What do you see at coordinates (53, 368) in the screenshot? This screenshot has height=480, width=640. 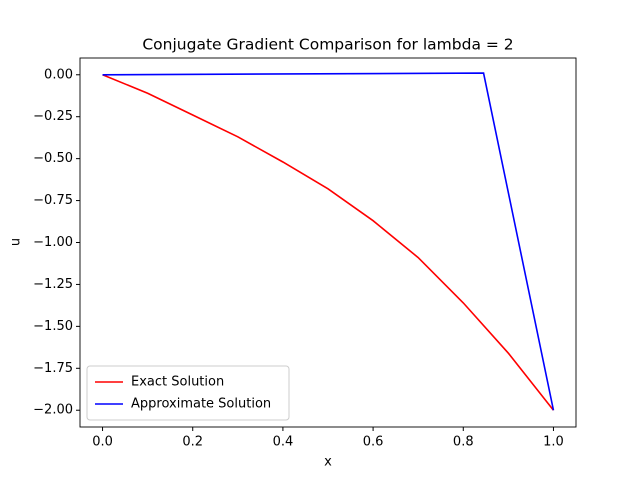 I see `y-tick-label: −1.75` at bounding box center [53, 368].